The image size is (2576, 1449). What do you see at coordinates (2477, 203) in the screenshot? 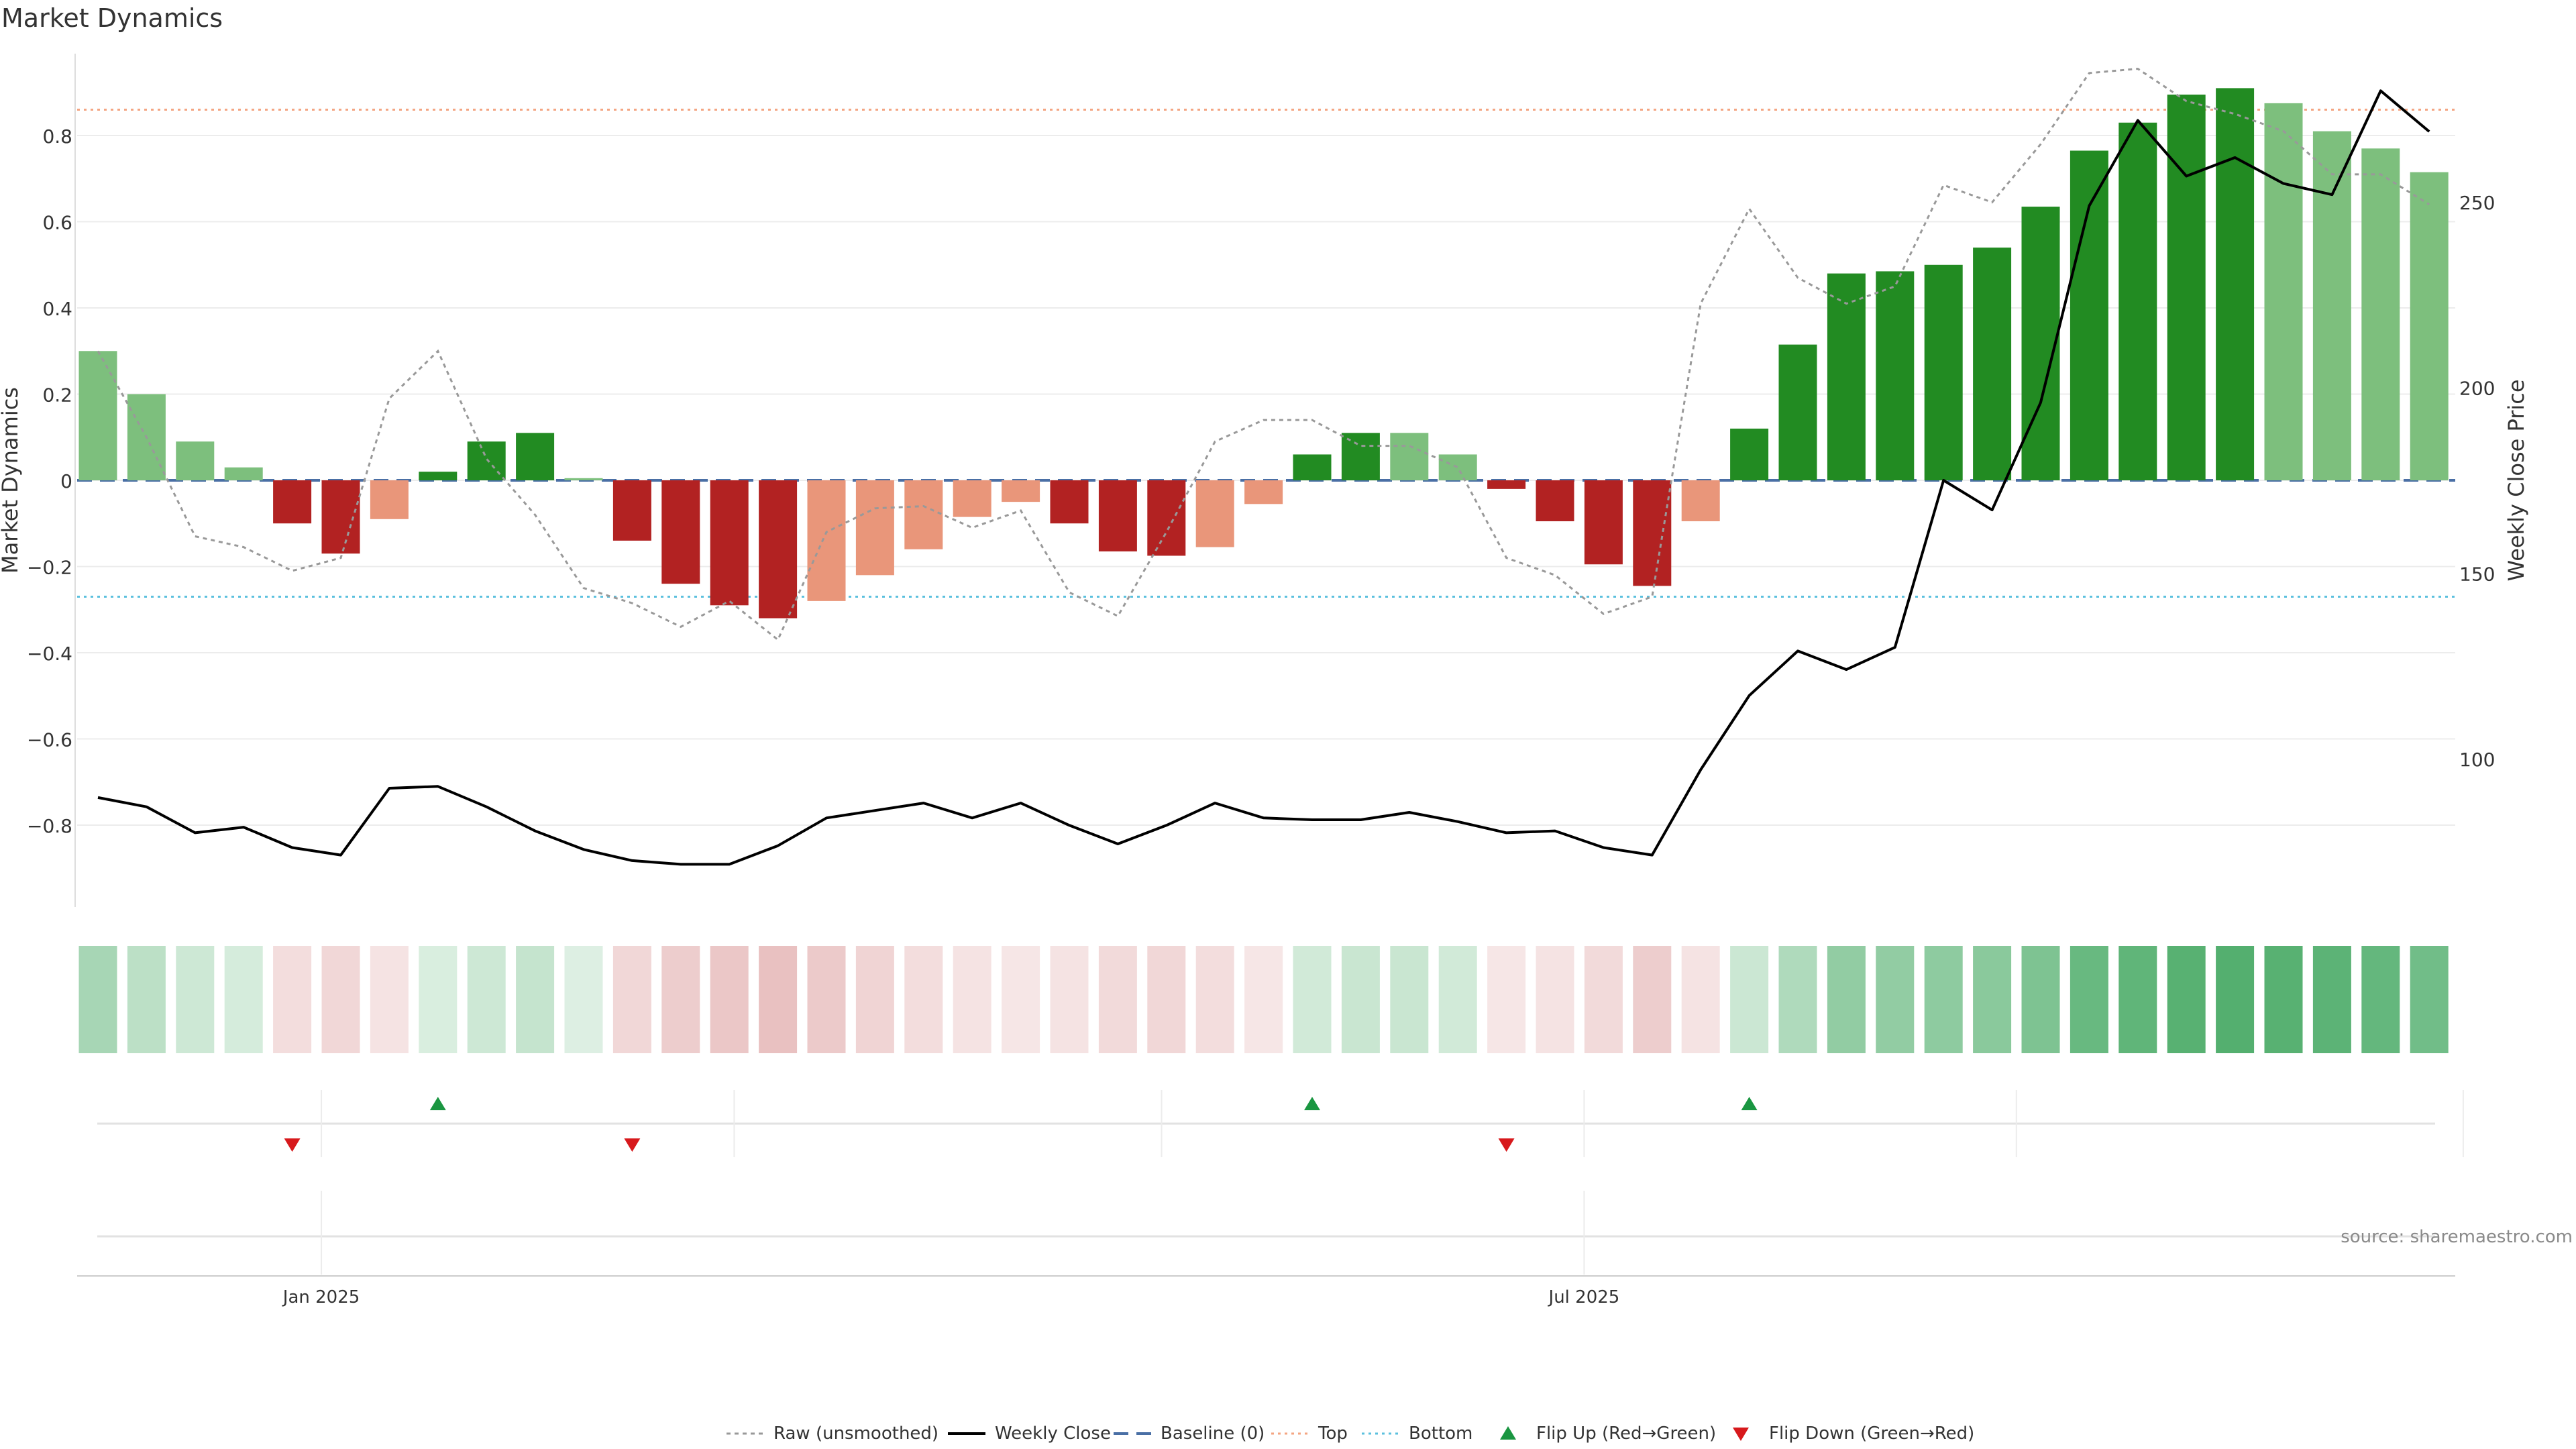
I see `y2-tick-label: 250` at bounding box center [2477, 203].